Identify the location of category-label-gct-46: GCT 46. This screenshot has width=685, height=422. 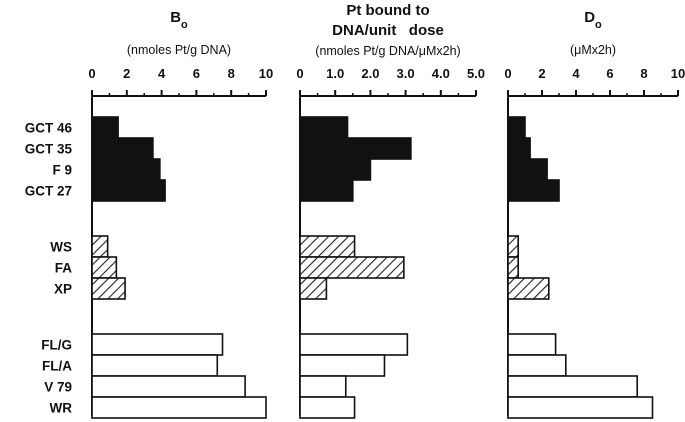
(49, 128).